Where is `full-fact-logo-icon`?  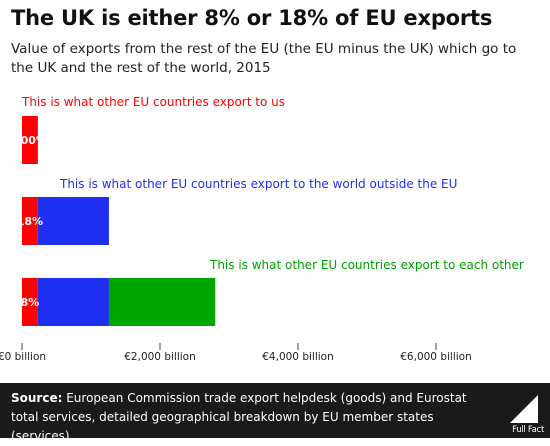
full-fact-logo-icon is located at coordinates (524, 409).